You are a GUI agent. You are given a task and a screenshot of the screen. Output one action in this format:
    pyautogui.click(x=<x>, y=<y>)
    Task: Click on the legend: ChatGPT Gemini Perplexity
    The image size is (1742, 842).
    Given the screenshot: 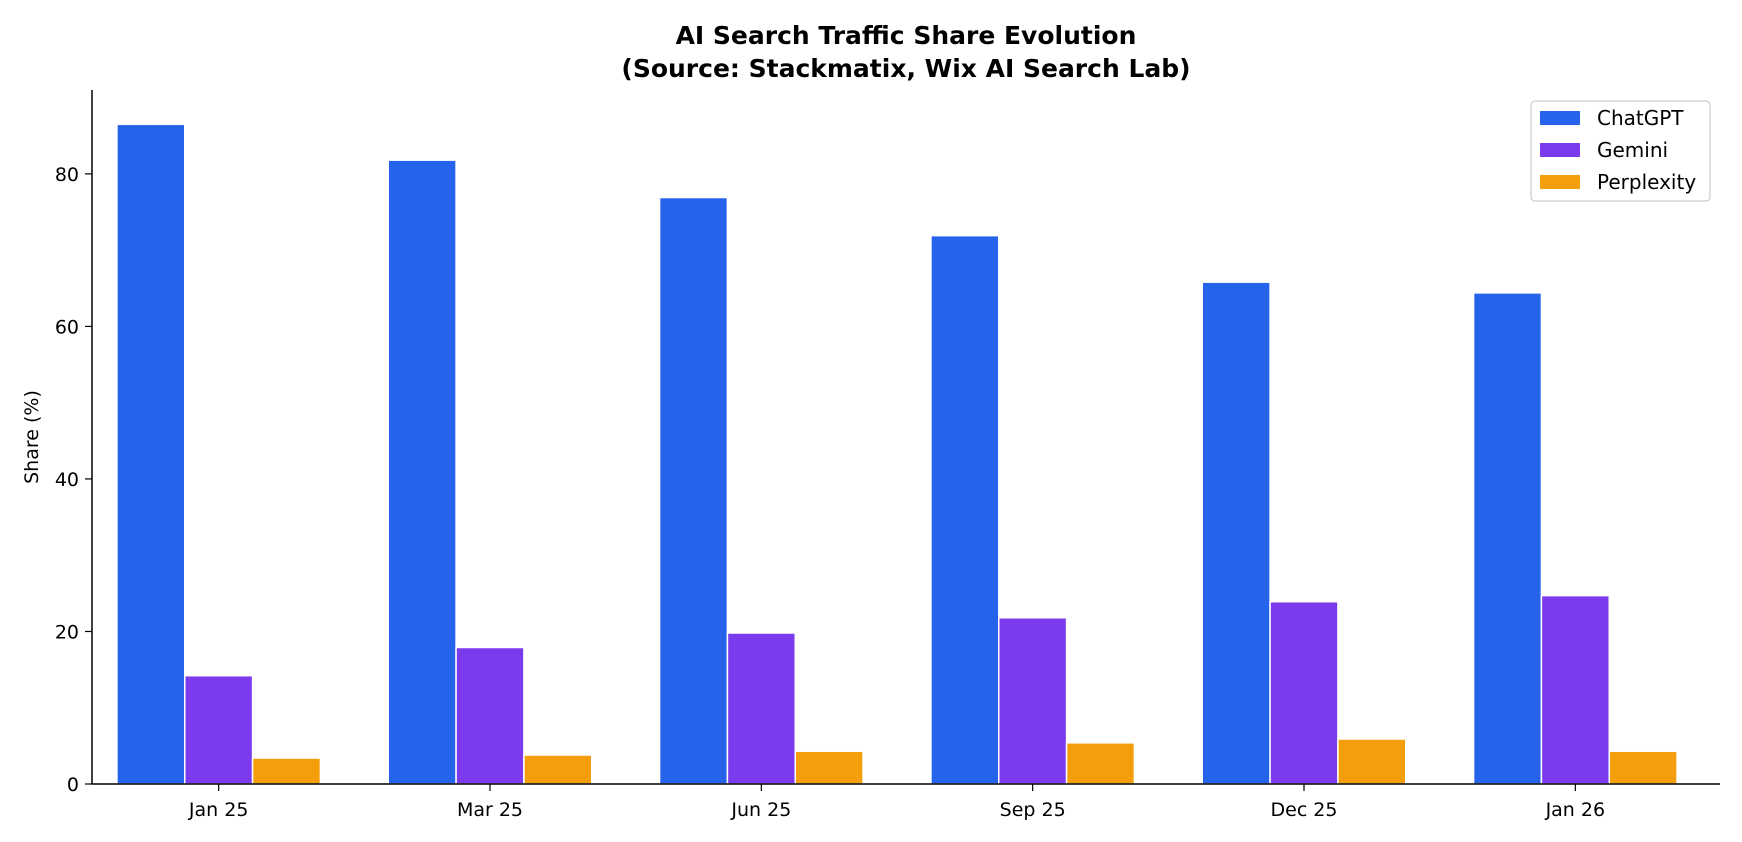 What is the action you would take?
    pyautogui.click(x=1620, y=151)
    